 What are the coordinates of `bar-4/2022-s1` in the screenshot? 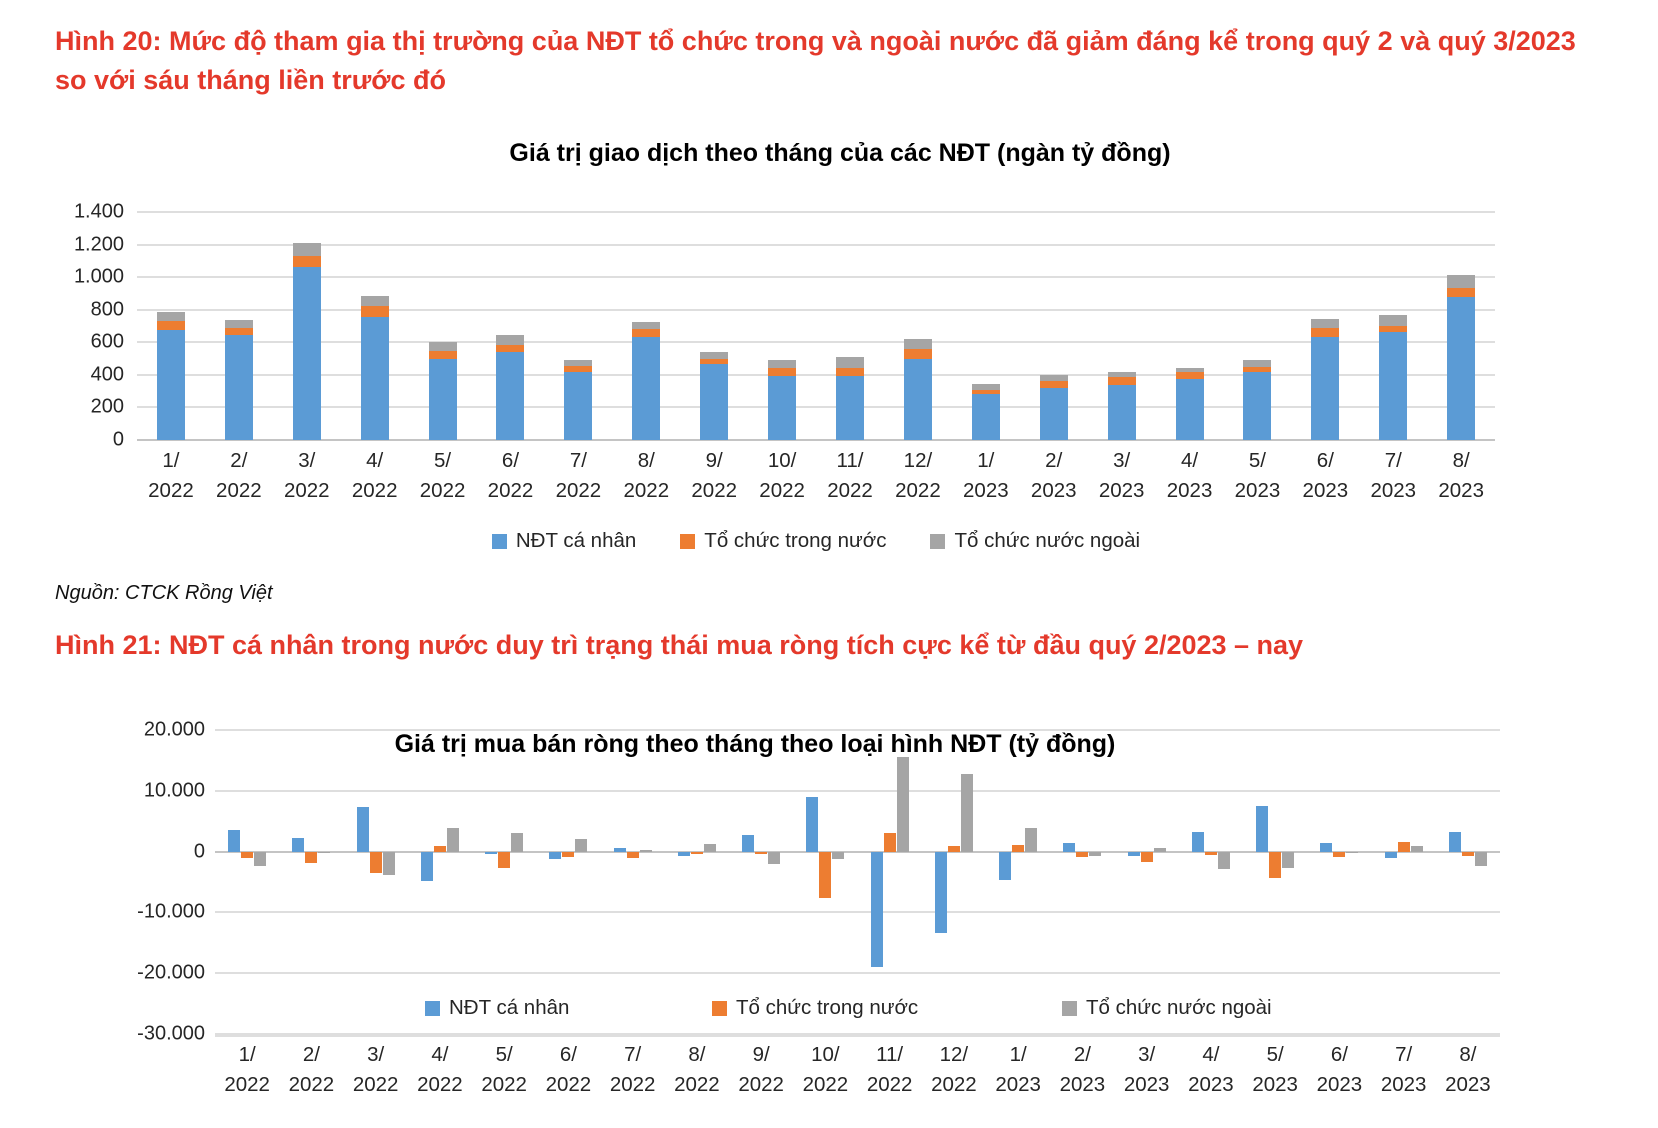 It's located at (439, 848).